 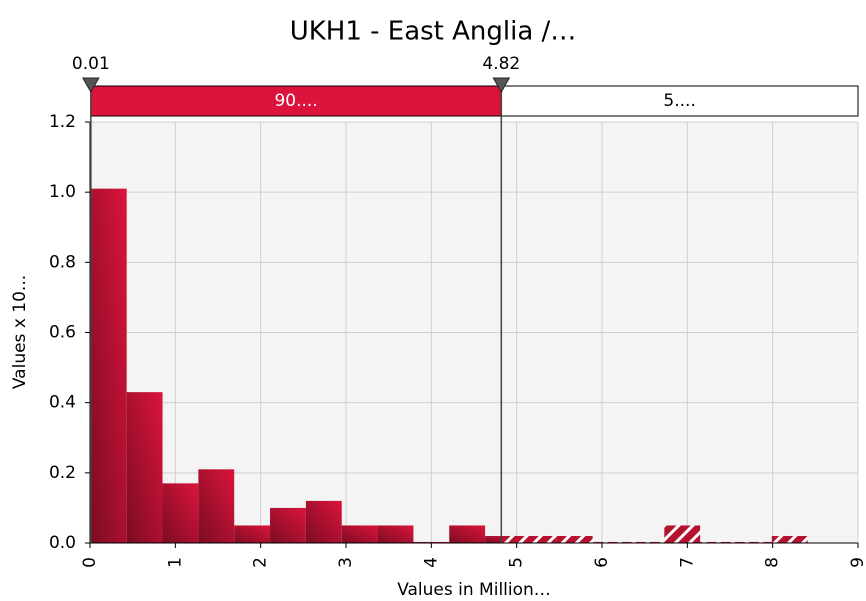 What do you see at coordinates (91, 64) in the screenshot?
I see `delimiter-label: 0.01` at bounding box center [91, 64].